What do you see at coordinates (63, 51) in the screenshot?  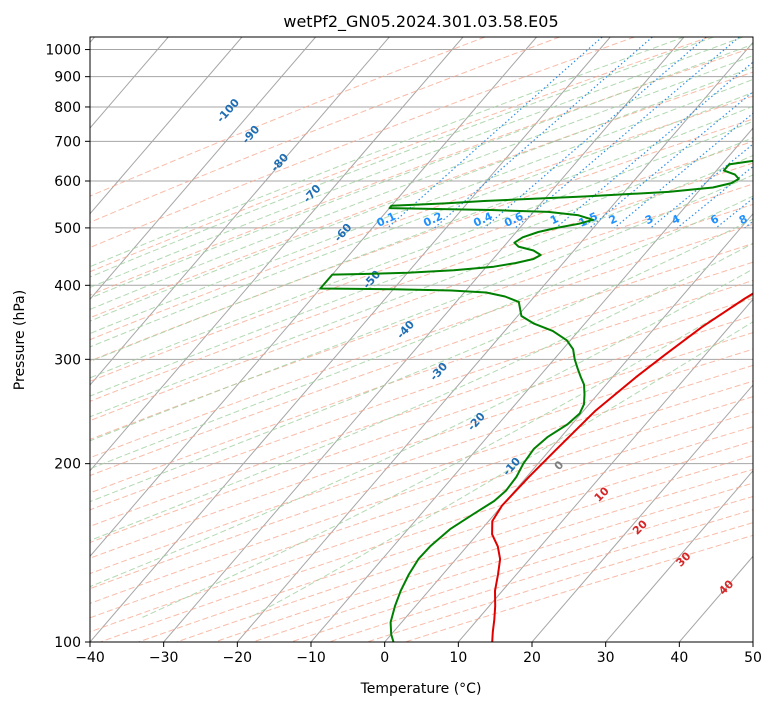 I see `y-tick-label: 1000` at bounding box center [63, 51].